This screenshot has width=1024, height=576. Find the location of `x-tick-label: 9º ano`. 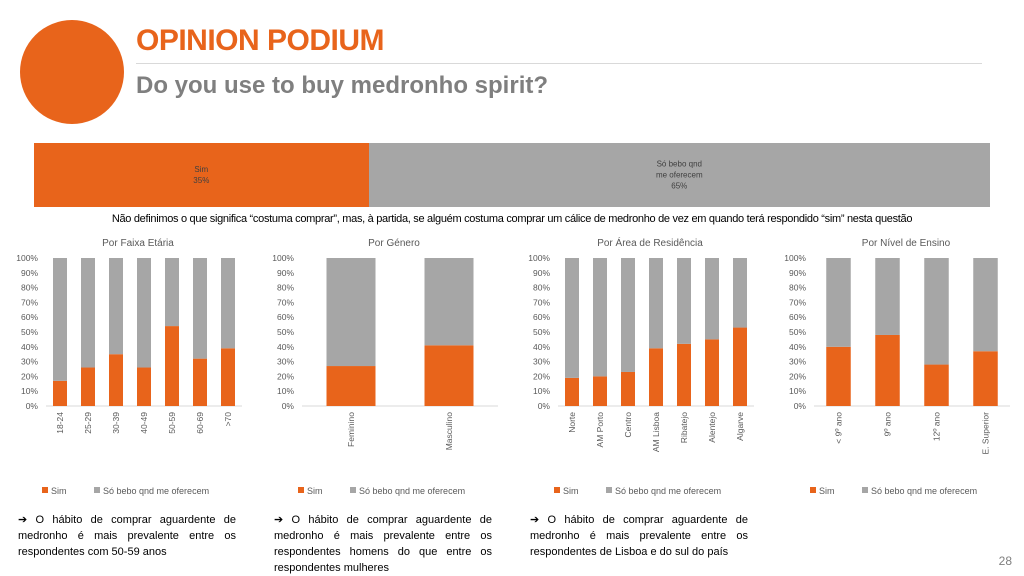

x-tick-label: 9º ano is located at coordinates (888, 424).